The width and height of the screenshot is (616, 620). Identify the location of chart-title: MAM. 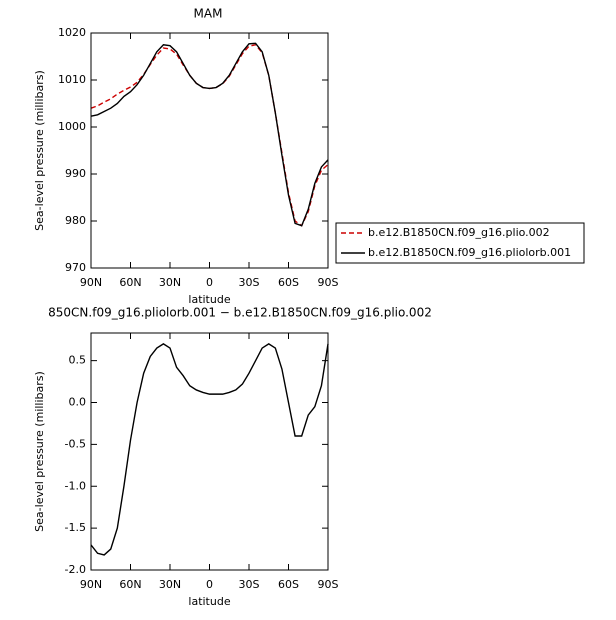
(208, 14).